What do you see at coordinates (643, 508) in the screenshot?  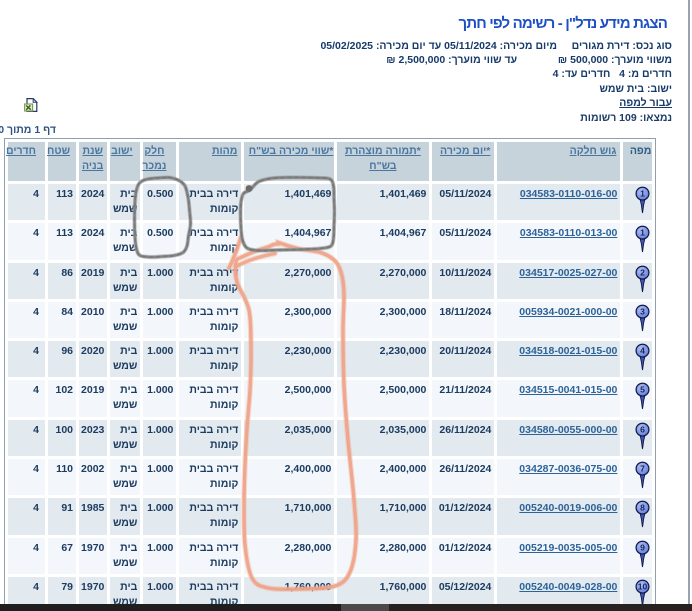 I see `svg-text: 8` at bounding box center [643, 508].